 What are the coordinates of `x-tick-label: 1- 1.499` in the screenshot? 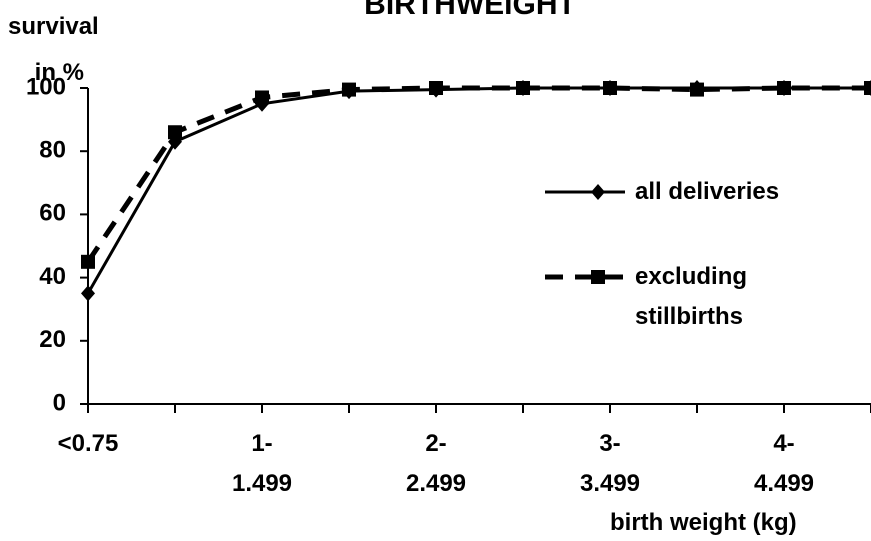 It's located at (262, 463).